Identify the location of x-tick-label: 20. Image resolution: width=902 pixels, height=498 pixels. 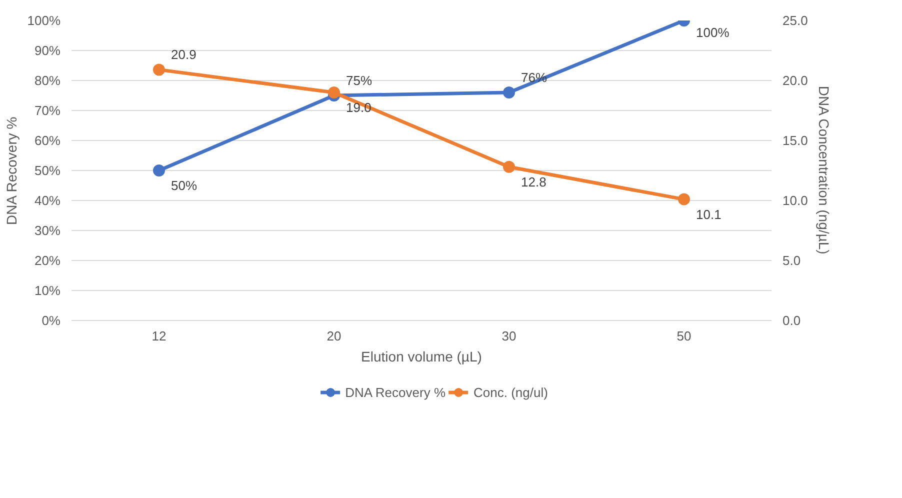
(334, 336).